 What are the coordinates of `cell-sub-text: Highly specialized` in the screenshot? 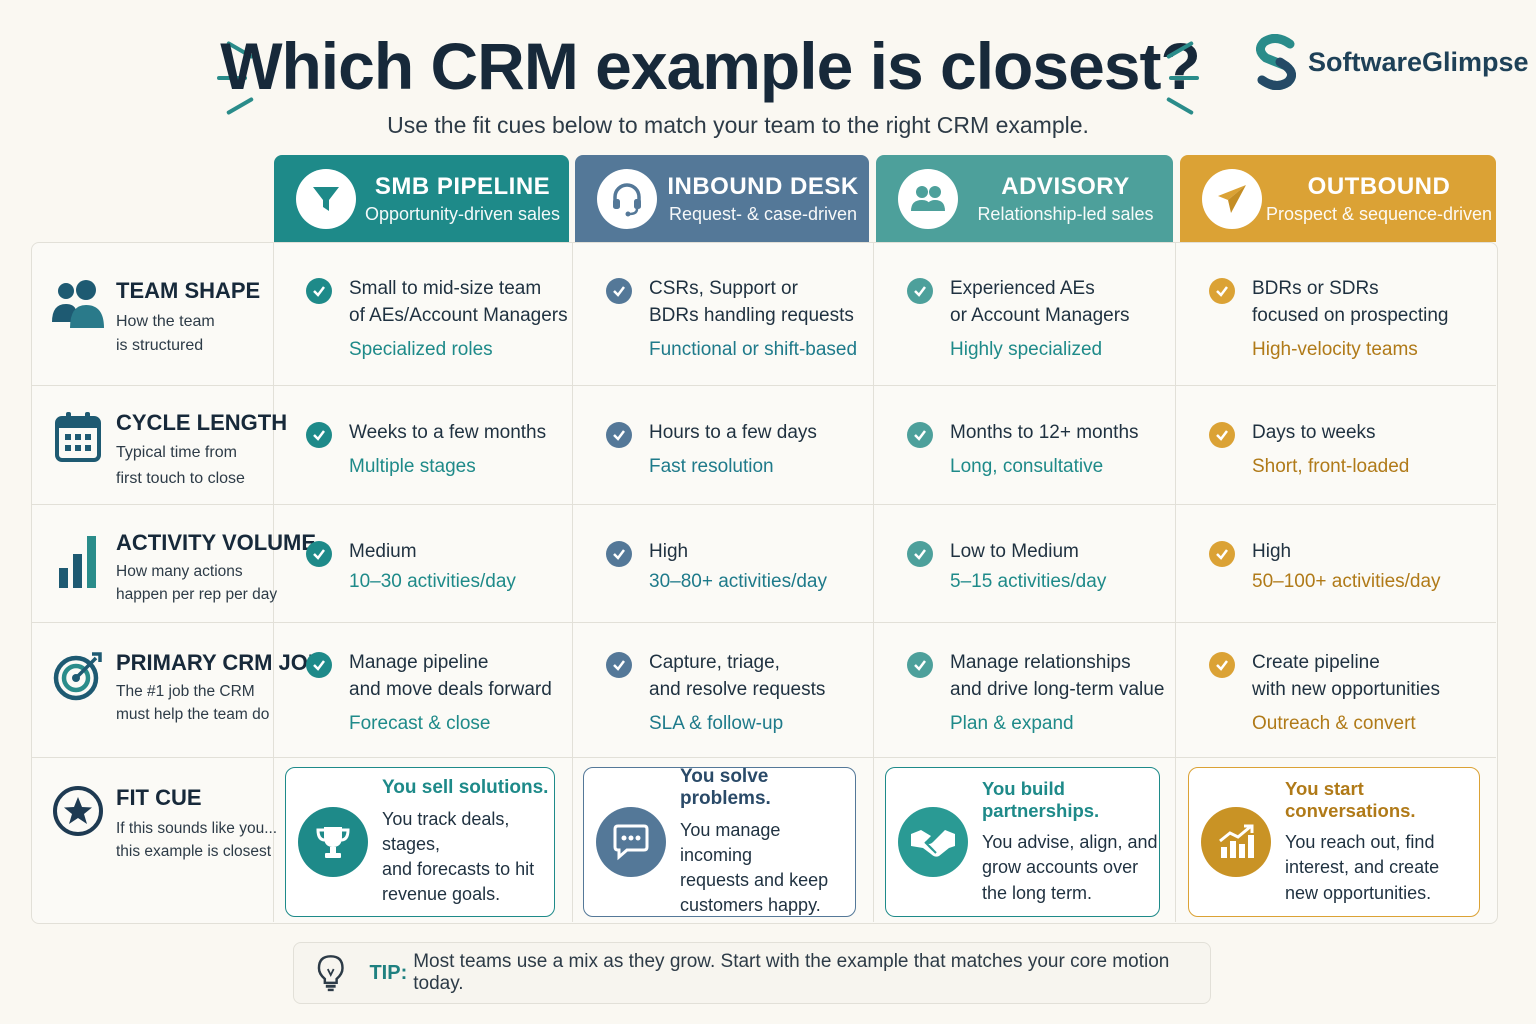 It's located at (1026, 349).